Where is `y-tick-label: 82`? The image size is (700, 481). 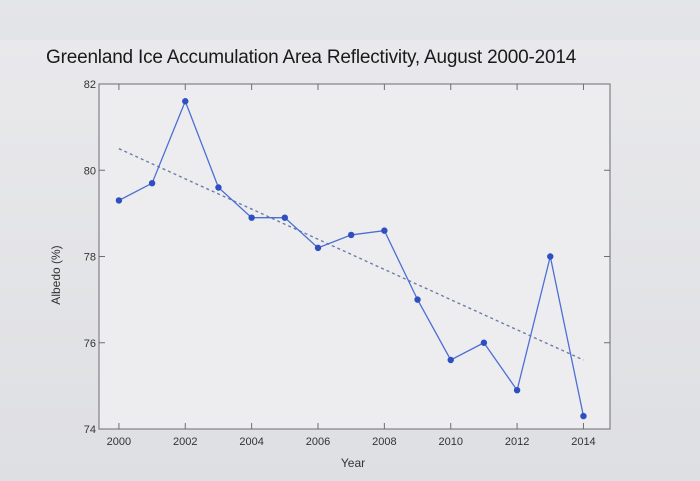 y-tick-label: 82 is located at coordinates (90, 85).